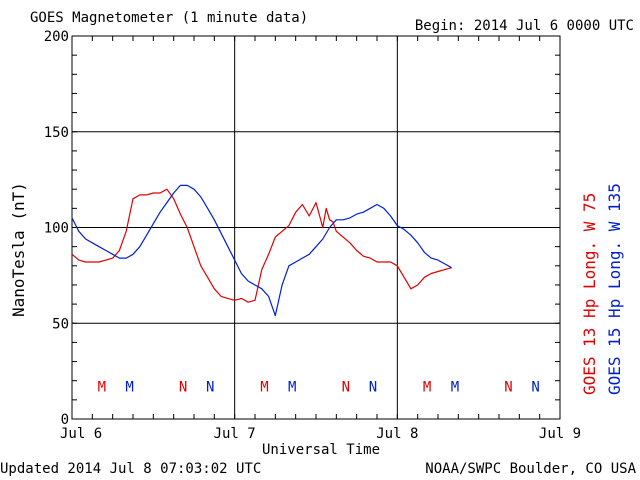 Image resolution: width=640 pixels, height=480 pixels. Describe the element at coordinates (589, 293) in the screenshot. I see `legend-goes13: GOES 13 Hp Long. W 75` at that location.